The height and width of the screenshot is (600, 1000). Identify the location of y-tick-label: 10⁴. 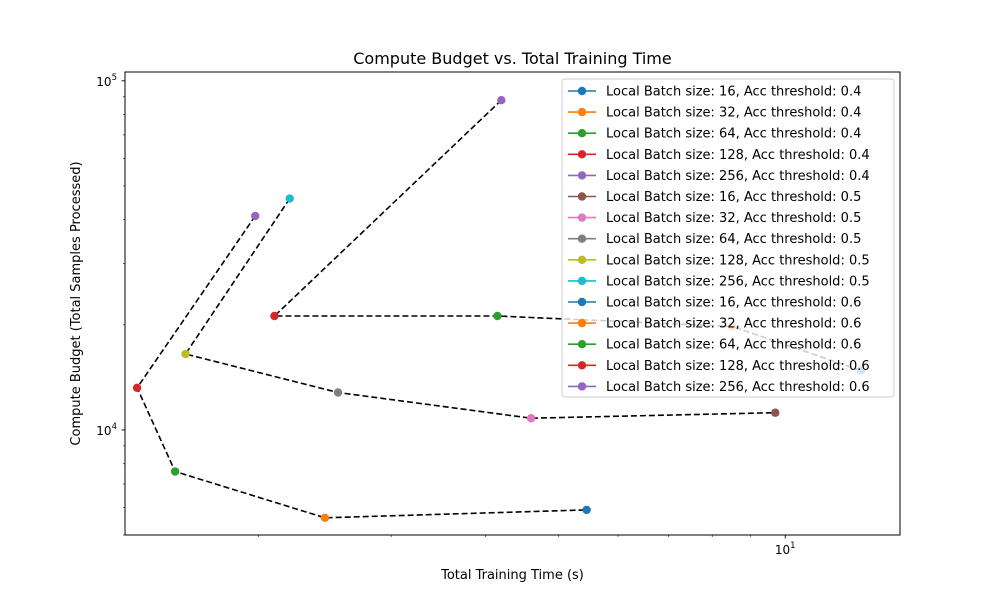
(106, 430).